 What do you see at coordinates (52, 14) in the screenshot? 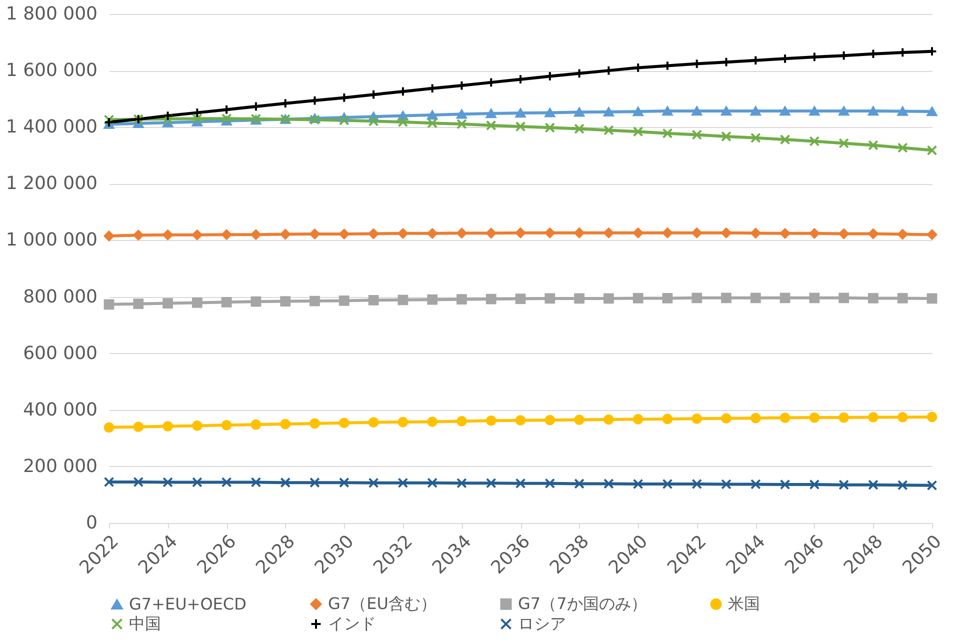
I see `y-tick-label: 1 800 000` at bounding box center [52, 14].